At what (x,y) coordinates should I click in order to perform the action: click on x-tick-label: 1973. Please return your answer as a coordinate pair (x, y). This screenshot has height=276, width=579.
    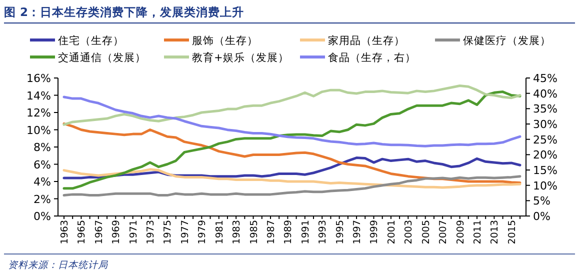
    Looking at the image, I should click on (151, 232).